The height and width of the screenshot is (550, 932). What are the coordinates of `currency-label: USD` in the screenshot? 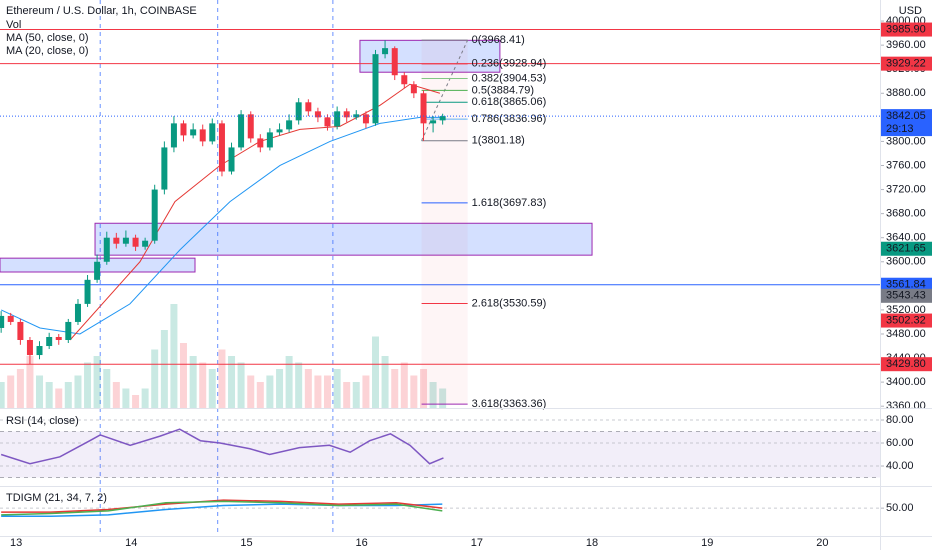 It's located at (910, 11).